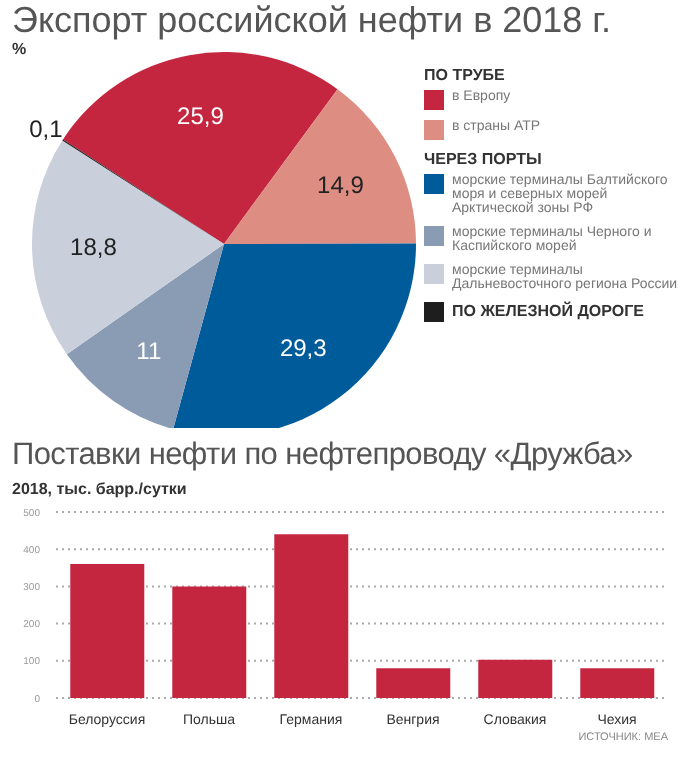 The width and height of the screenshot is (688, 760). Describe the element at coordinates (19, 49) in the screenshot. I see `chart-subtitle: %` at that location.